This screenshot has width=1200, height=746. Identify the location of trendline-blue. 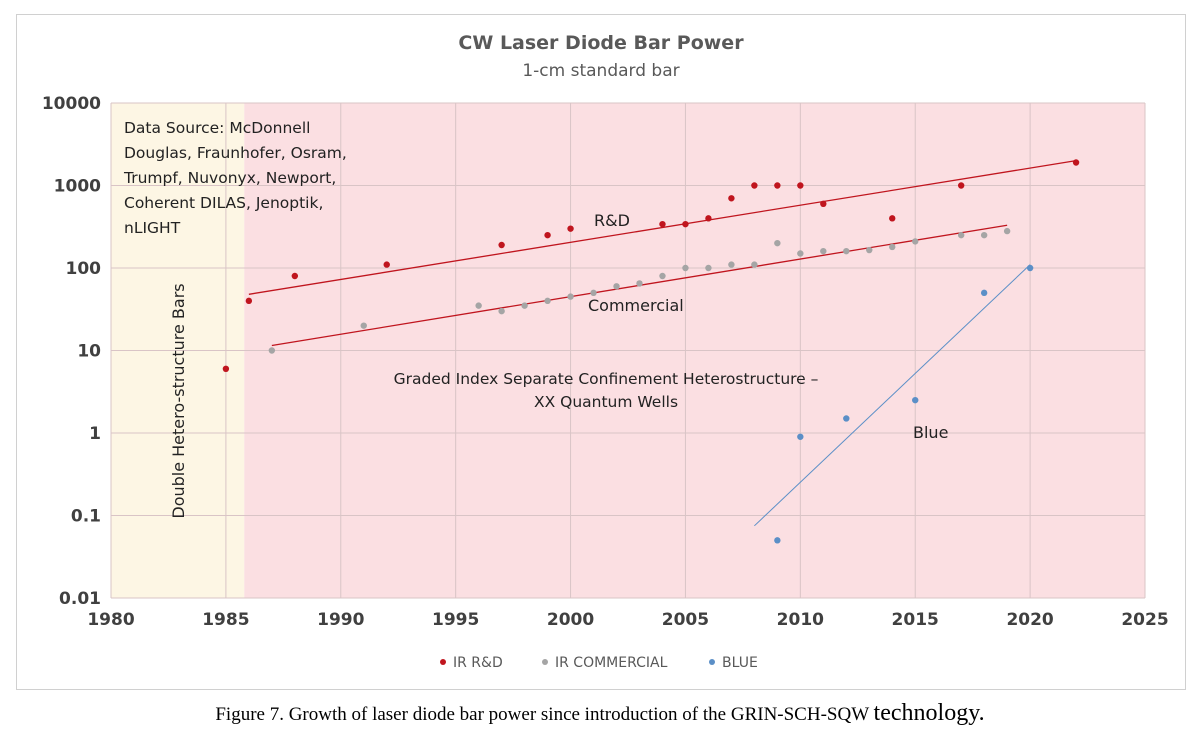
(892, 395).